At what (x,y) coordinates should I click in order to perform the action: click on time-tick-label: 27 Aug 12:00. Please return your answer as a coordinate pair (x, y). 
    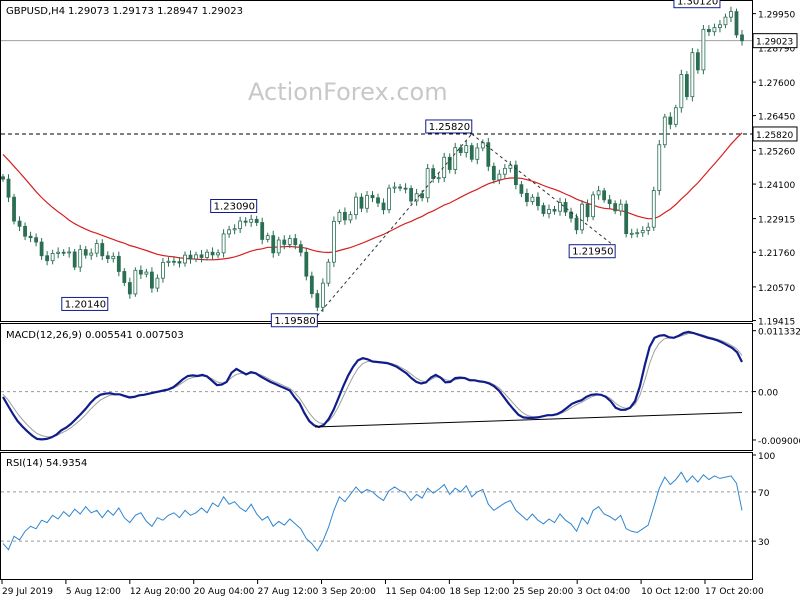
    Looking at the image, I should click on (288, 592).